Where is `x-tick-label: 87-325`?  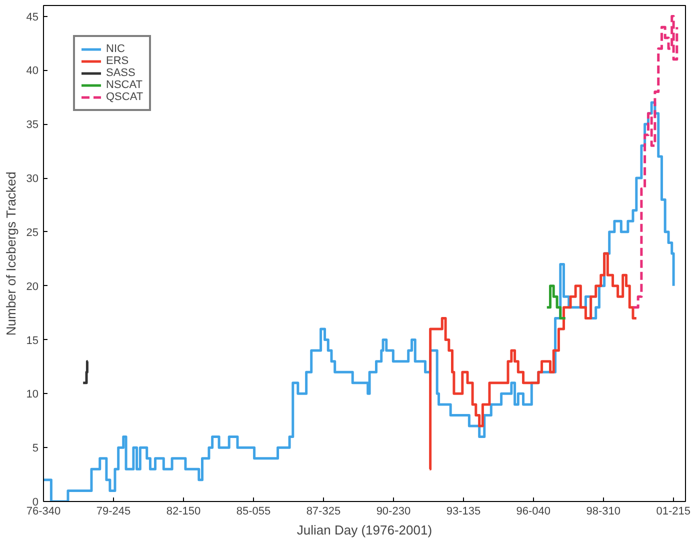
x-tick-label: 87-325 is located at coordinates (323, 512).